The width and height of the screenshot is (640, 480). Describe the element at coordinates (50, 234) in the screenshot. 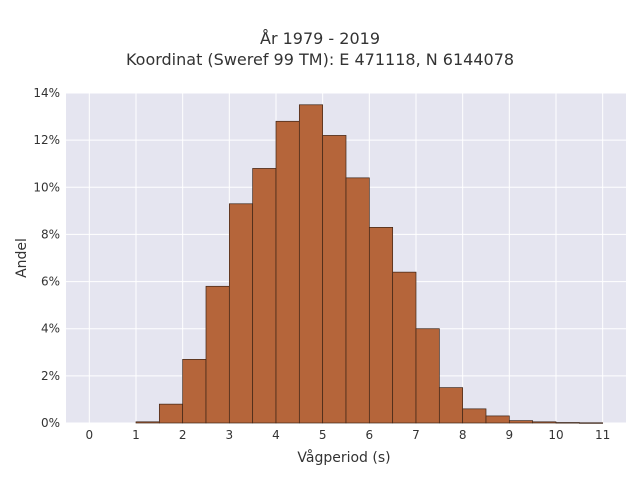

I see `y-tick-label: 8%` at that location.